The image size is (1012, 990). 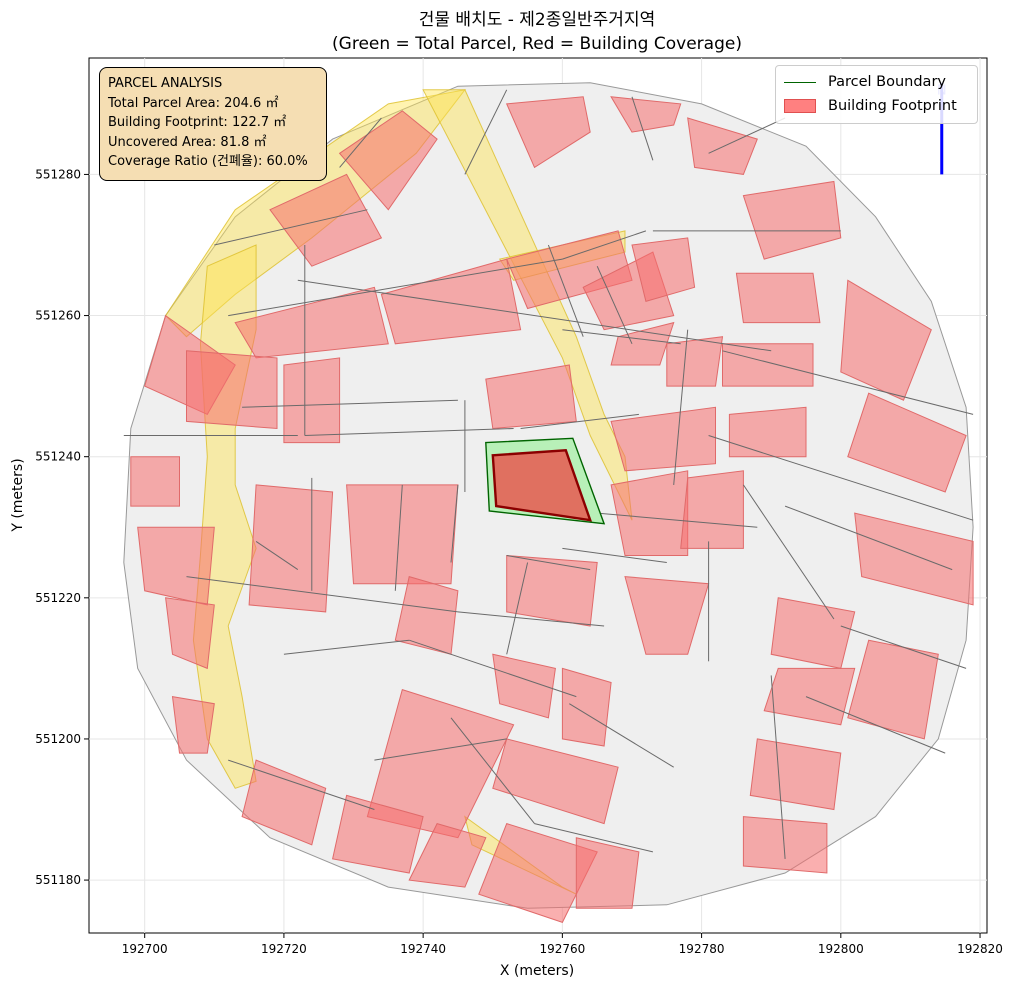 I want to click on x-tick-label: 192800, so click(x=841, y=949).